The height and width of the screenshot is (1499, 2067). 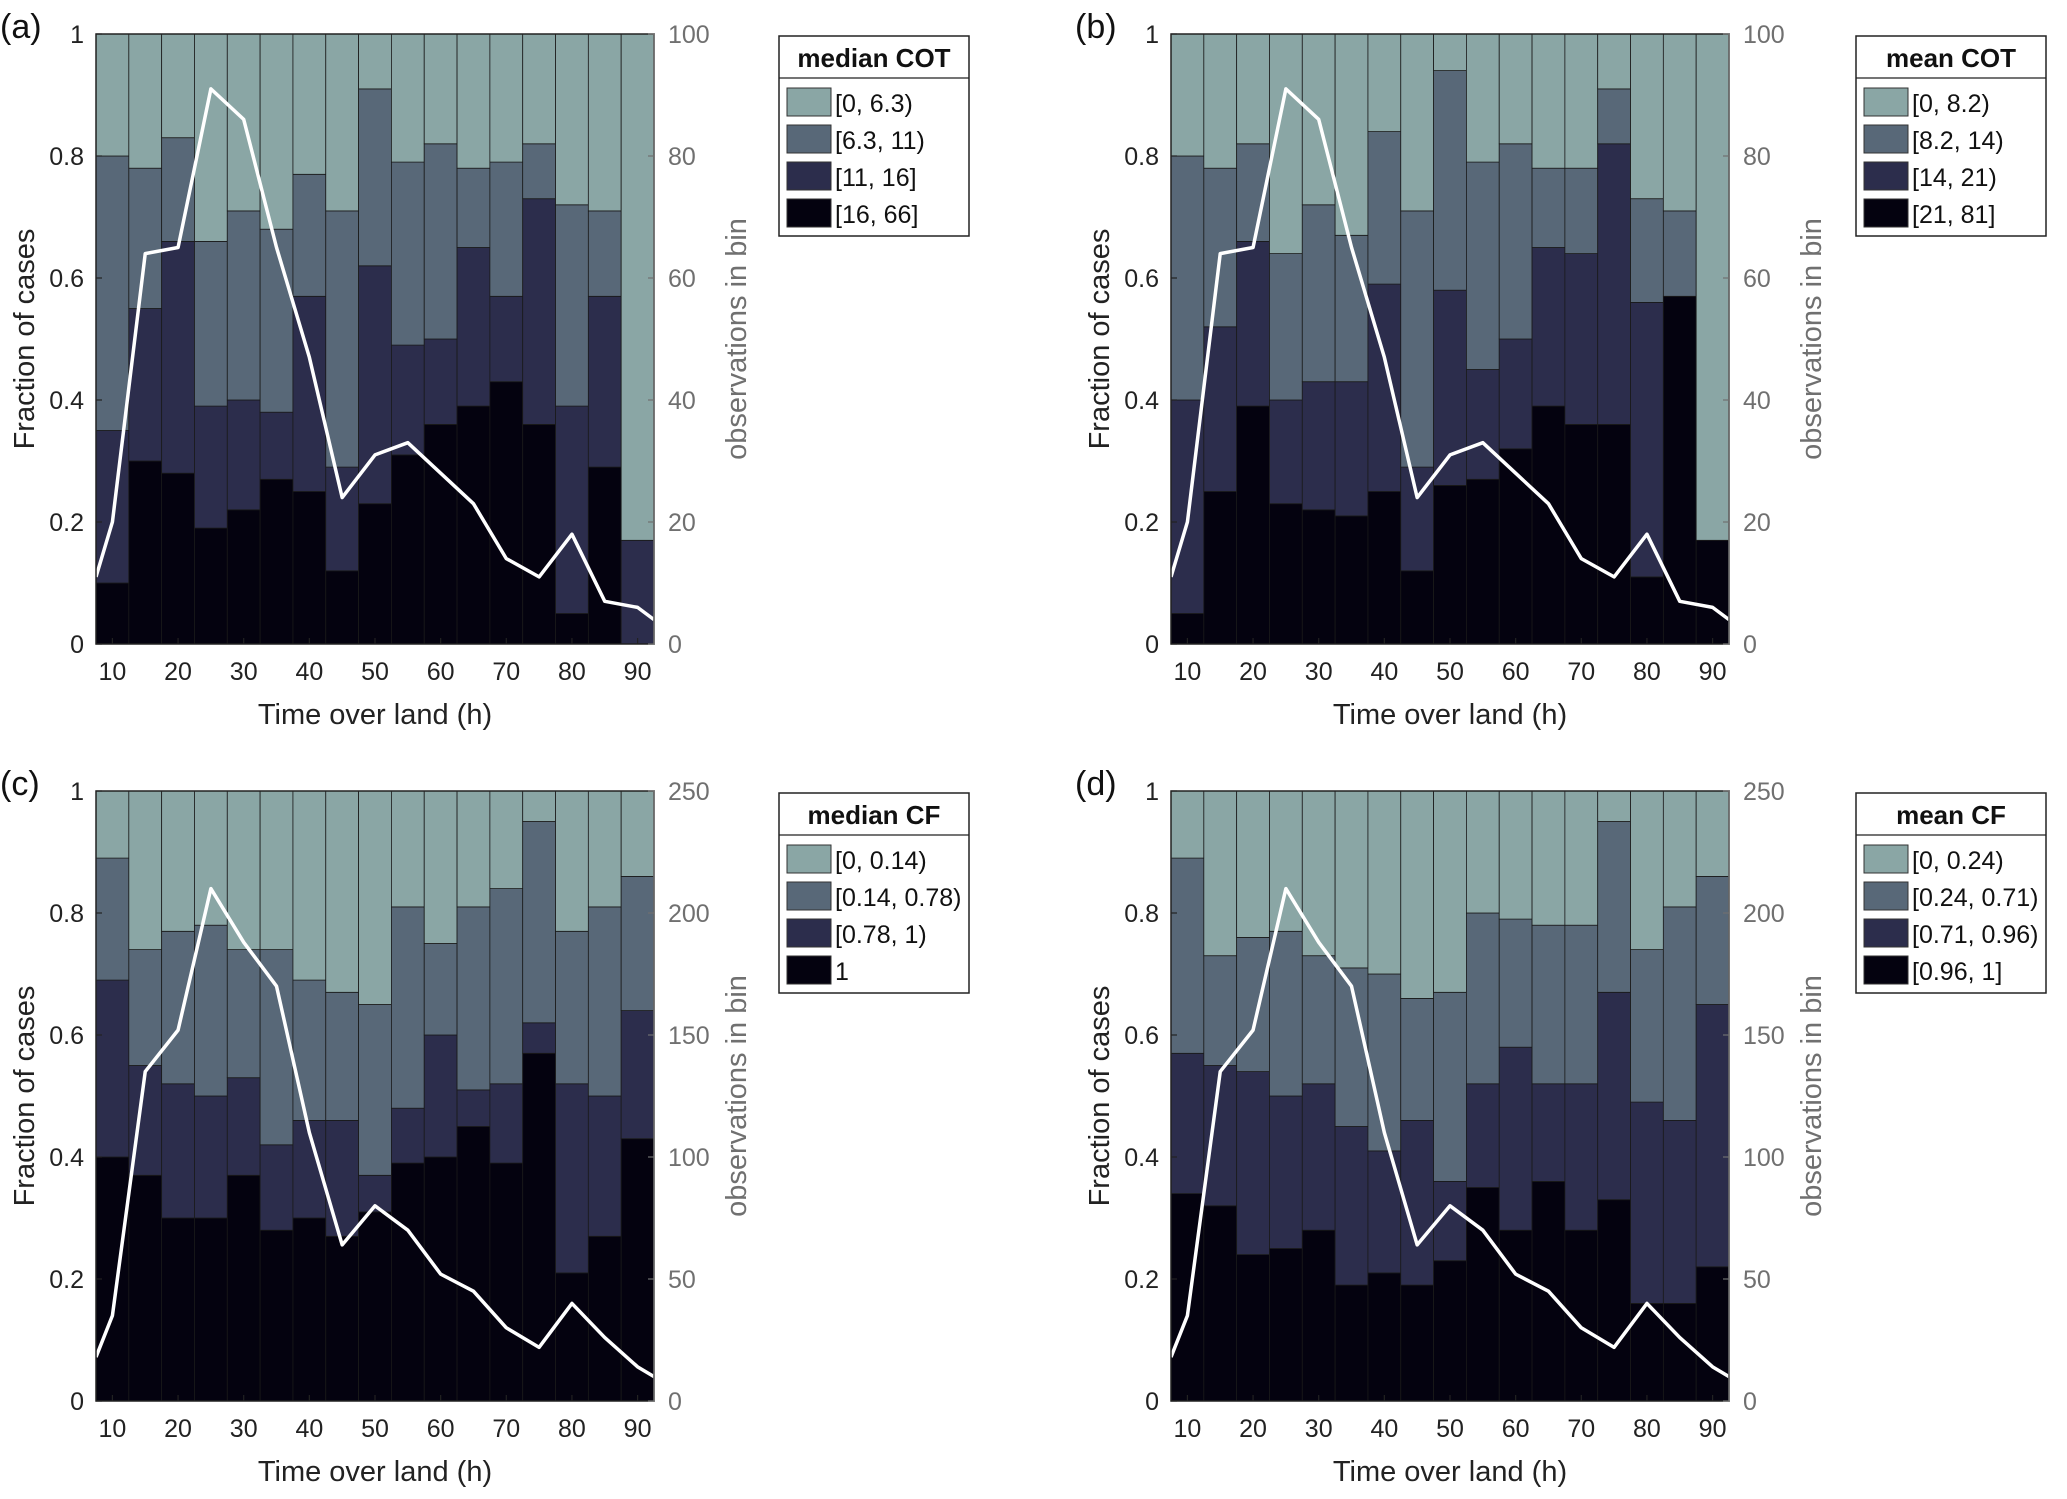 I want to click on legend-entry-label: [0.14, 0.78), so click(x=898, y=898).